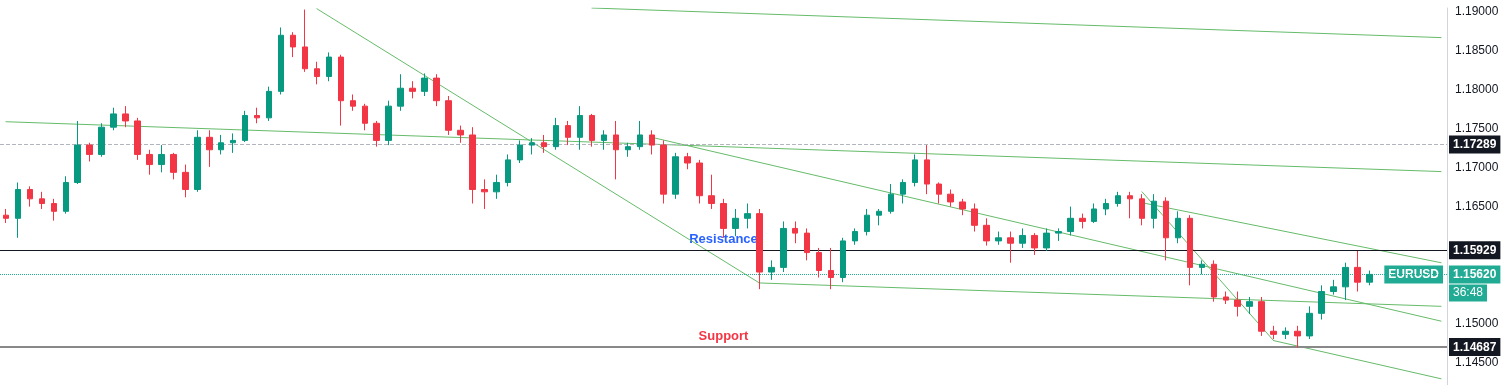  What do you see at coordinates (1414, 274) in the screenshot?
I see `annotation: EURUSD` at bounding box center [1414, 274].